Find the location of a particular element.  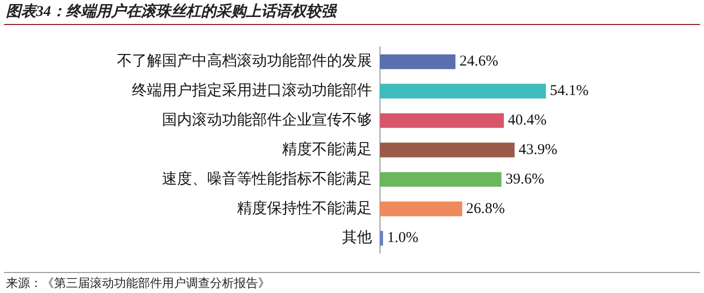

y-tick-label: 不了解国产中高档滚动功能部件的发展 is located at coordinates (244, 61).